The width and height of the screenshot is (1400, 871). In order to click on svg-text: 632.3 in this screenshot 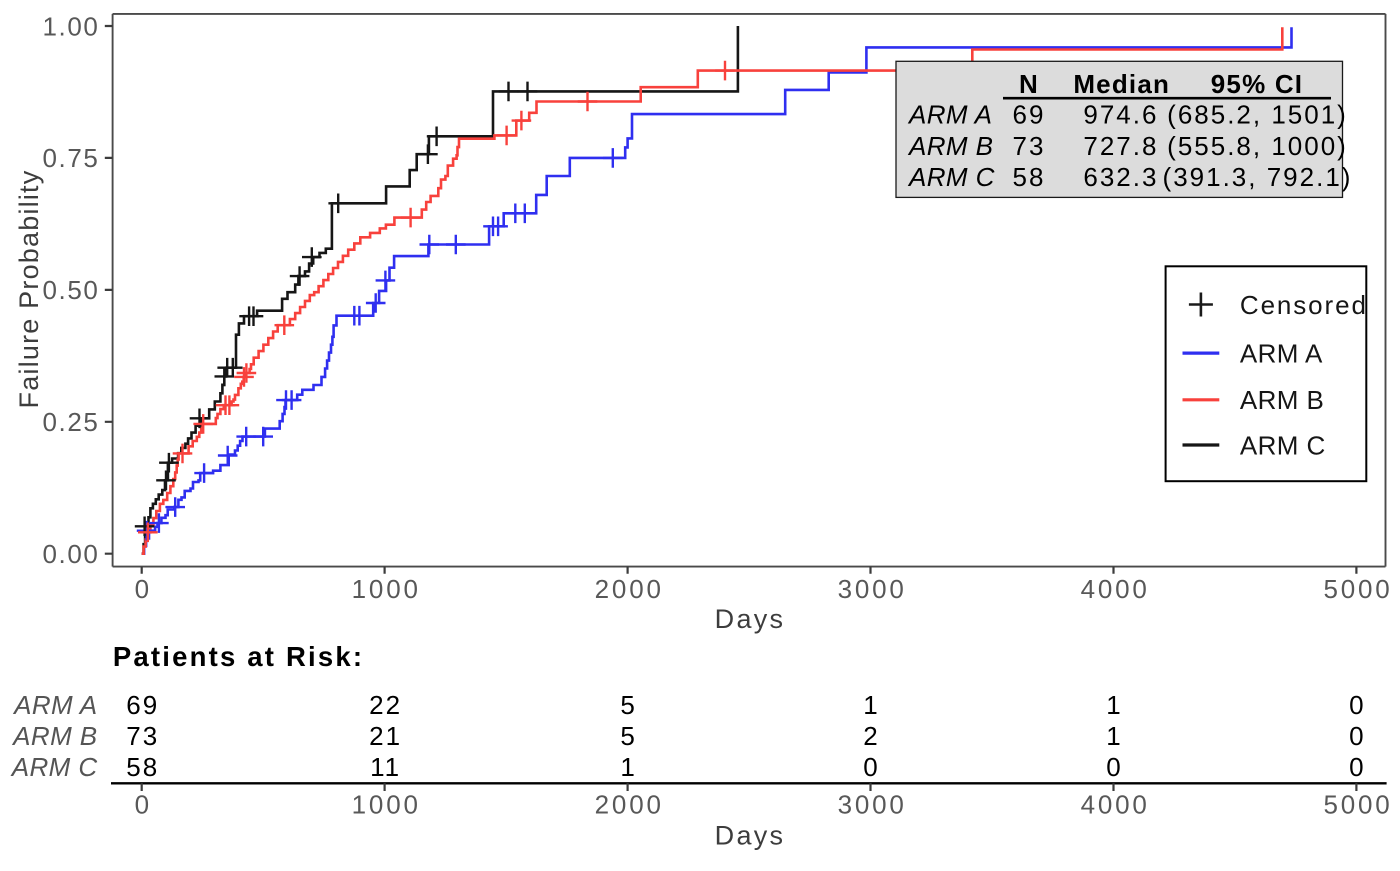, I will do `click(1120, 177)`.